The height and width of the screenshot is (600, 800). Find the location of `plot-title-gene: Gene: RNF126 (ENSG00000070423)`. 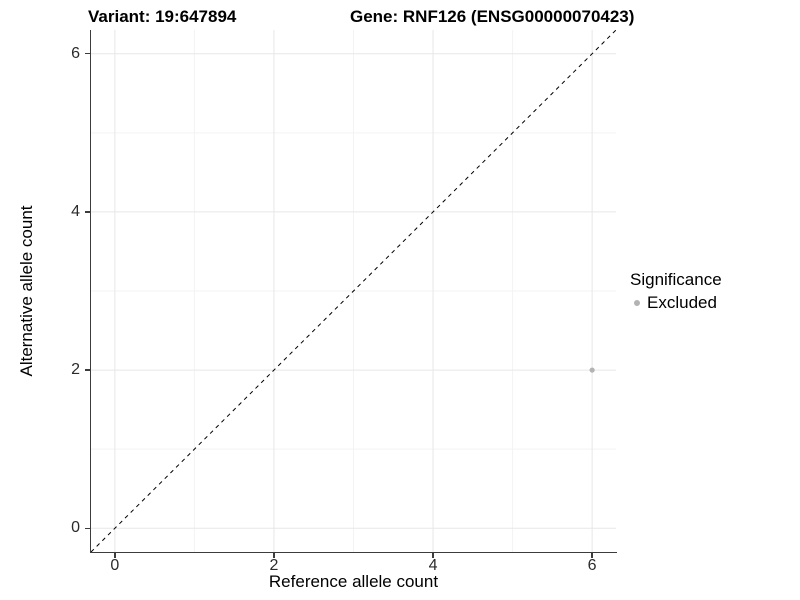

plot-title-gene: Gene: RNF126 (ENSG00000070423) is located at coordinates (492, 16).